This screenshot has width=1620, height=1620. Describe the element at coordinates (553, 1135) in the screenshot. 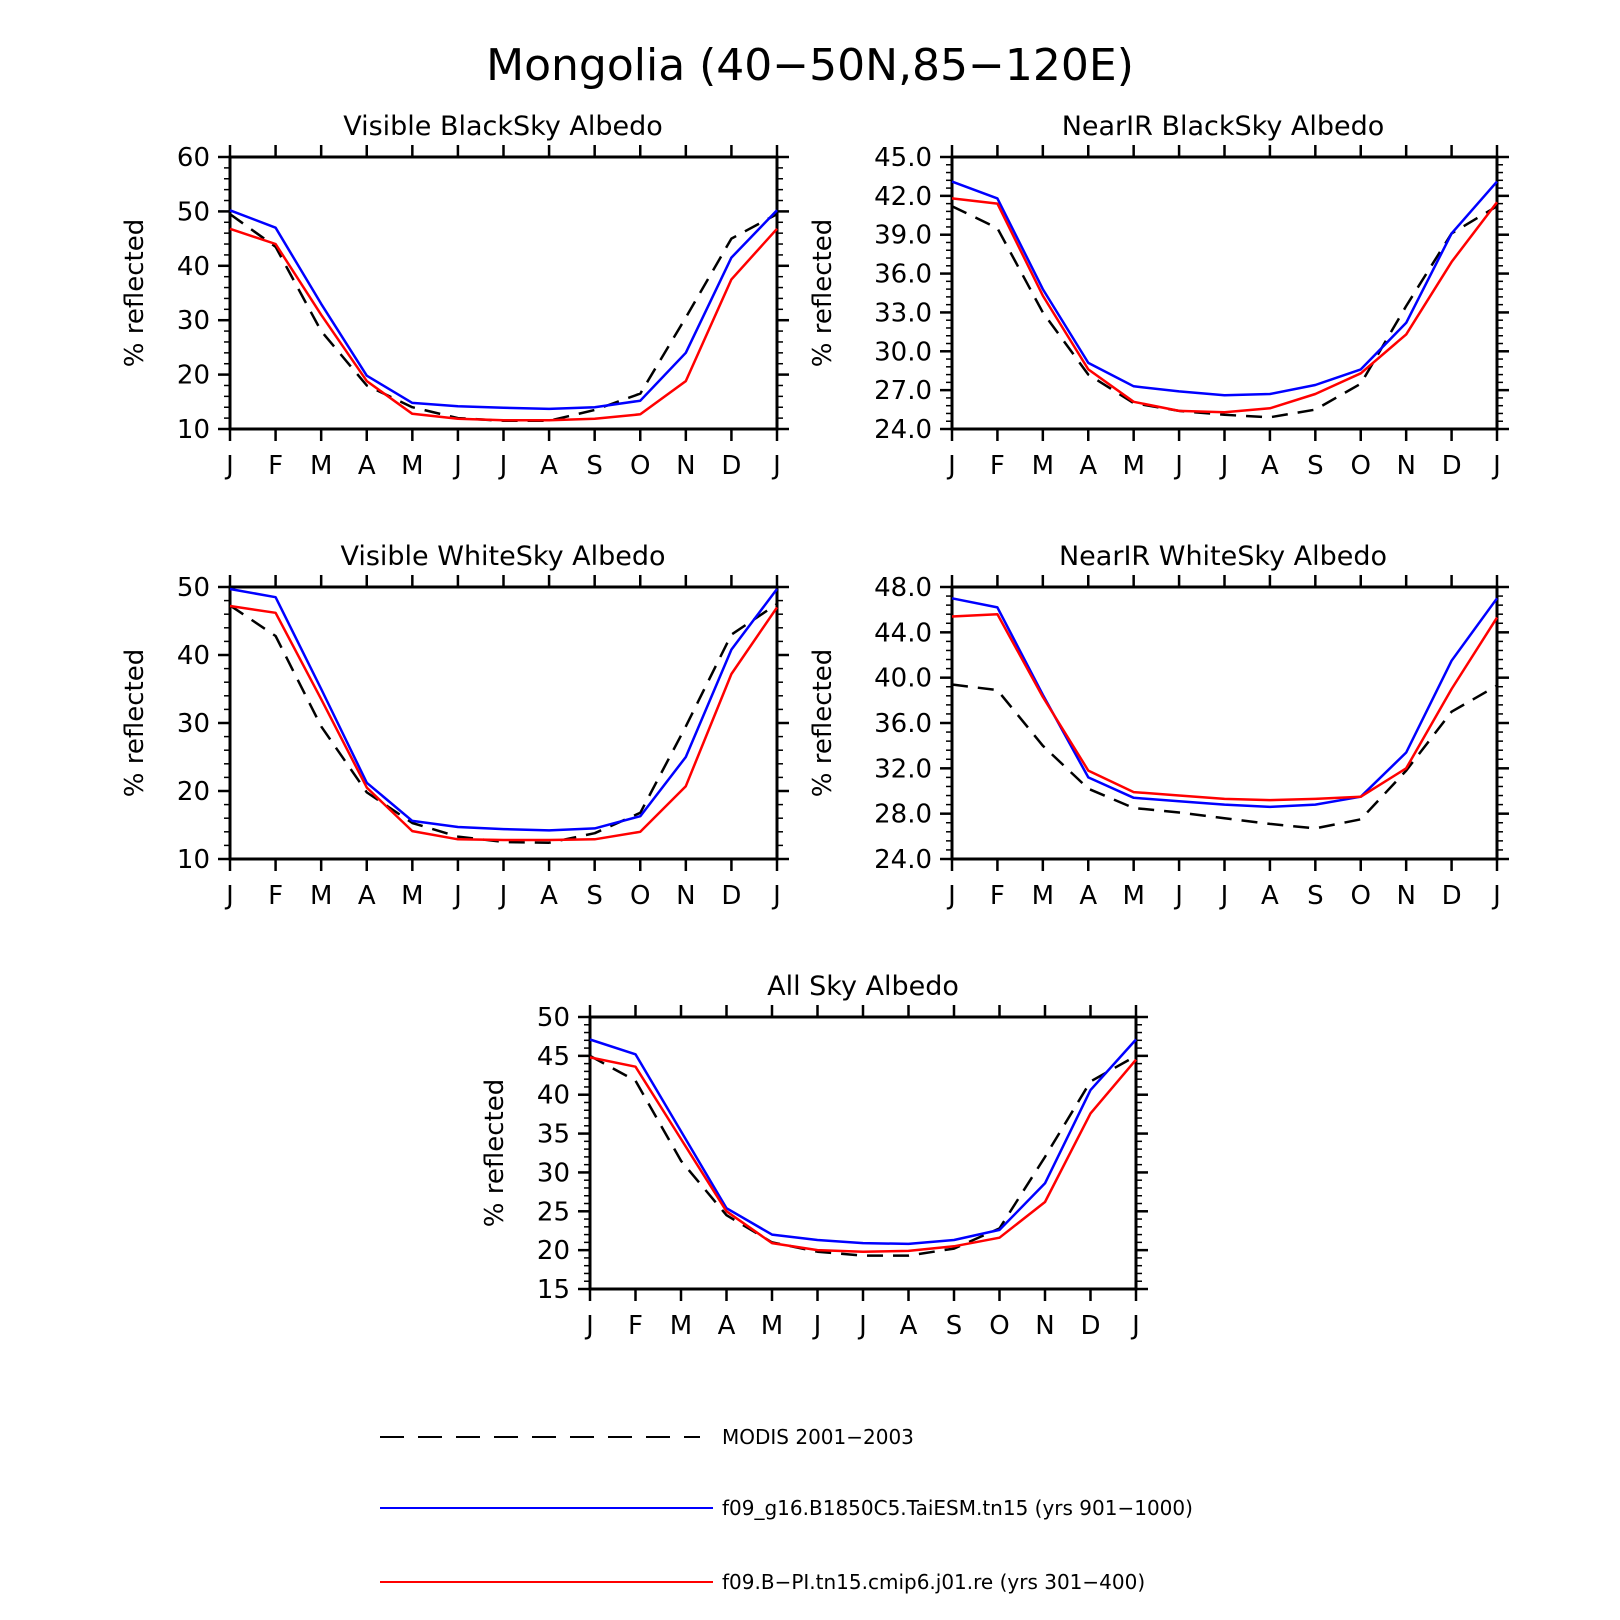

I see `y-tick-label: 35` at that location.